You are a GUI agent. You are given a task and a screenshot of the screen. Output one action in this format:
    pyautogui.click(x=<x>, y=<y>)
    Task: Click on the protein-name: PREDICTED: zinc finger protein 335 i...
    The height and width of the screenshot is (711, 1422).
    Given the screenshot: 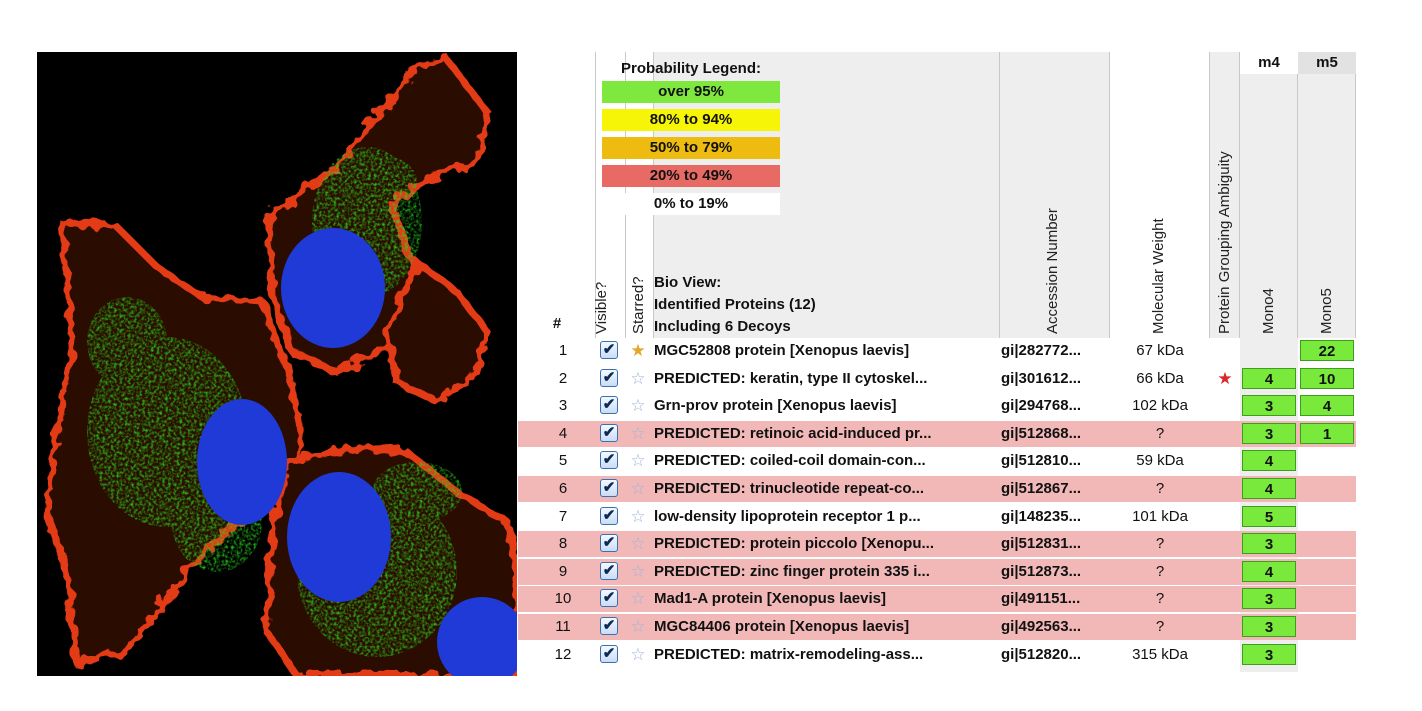 What is the action you would take?
    pyautogui.click(x=792, y=571)
    